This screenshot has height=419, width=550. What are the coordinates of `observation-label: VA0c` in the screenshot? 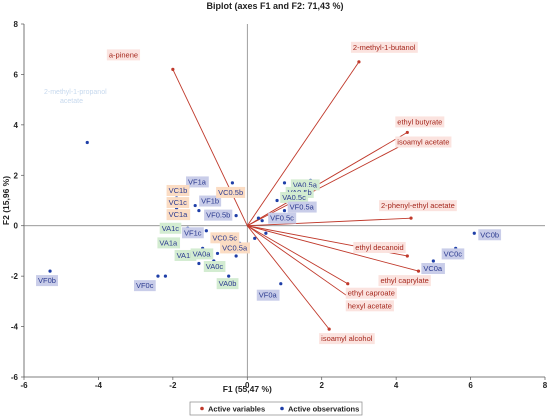 It's located at (215, 266).